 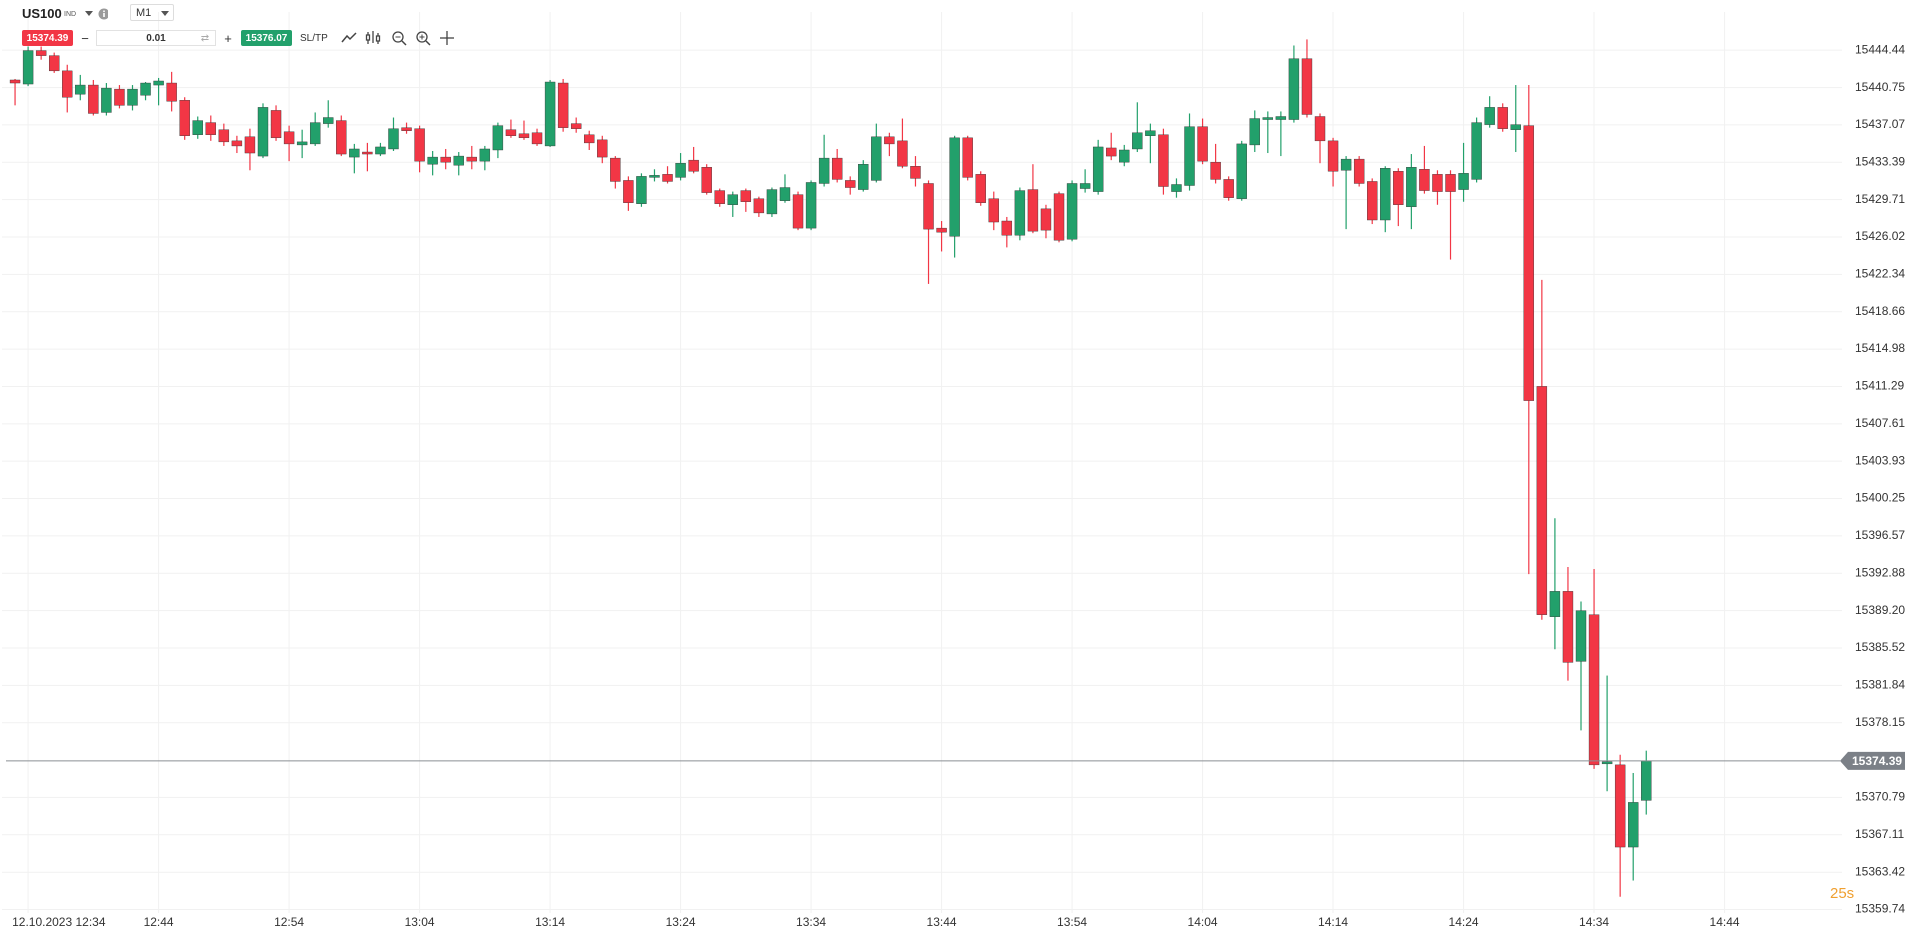 I want to click on y-tick-label: 15367.11, so click(x=1879, y=834).